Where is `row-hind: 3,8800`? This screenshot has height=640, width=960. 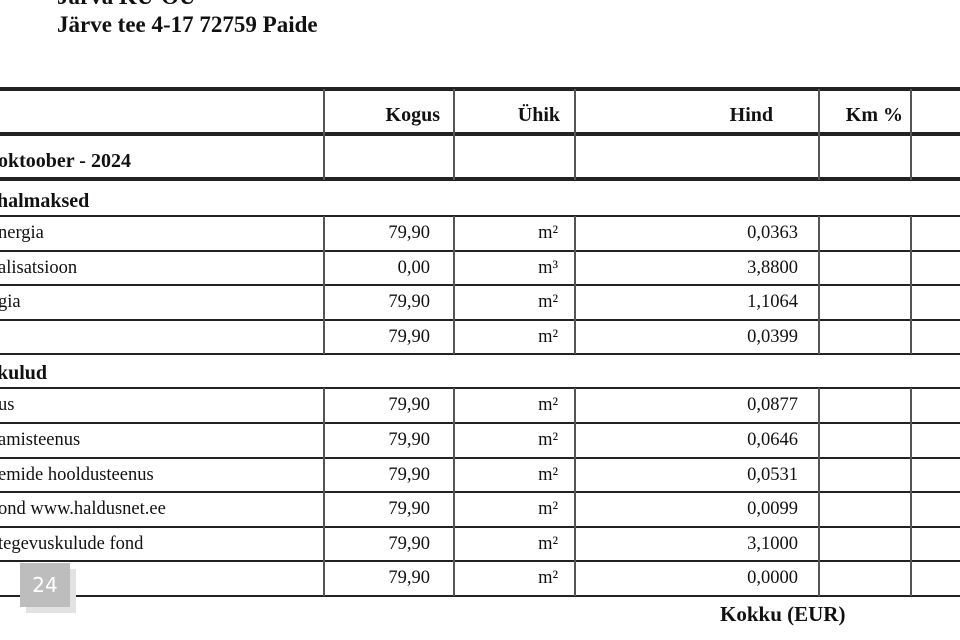
row-hind: 3,8800 is located at coordinates (772, 267).